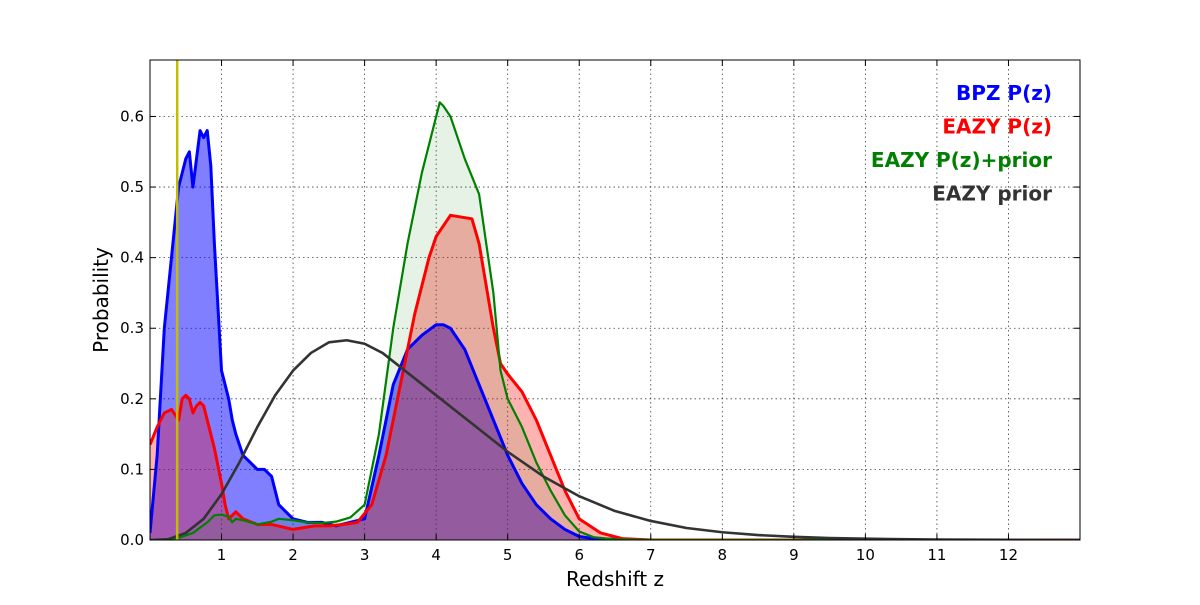 Image resolution: width=1200 pixels, height=605 pixels. What do you see at coordinates (794, 555) in the screenshot?
I see `x-tick-label: 9` at bounding box center [794, 555].